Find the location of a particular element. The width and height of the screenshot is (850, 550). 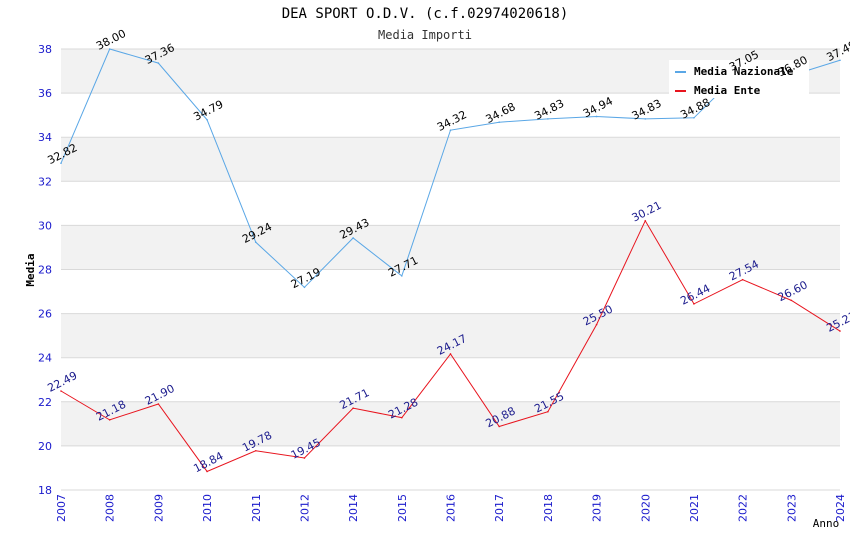

chart-subtitle: Media Importi is located at coordinates (425, 35).